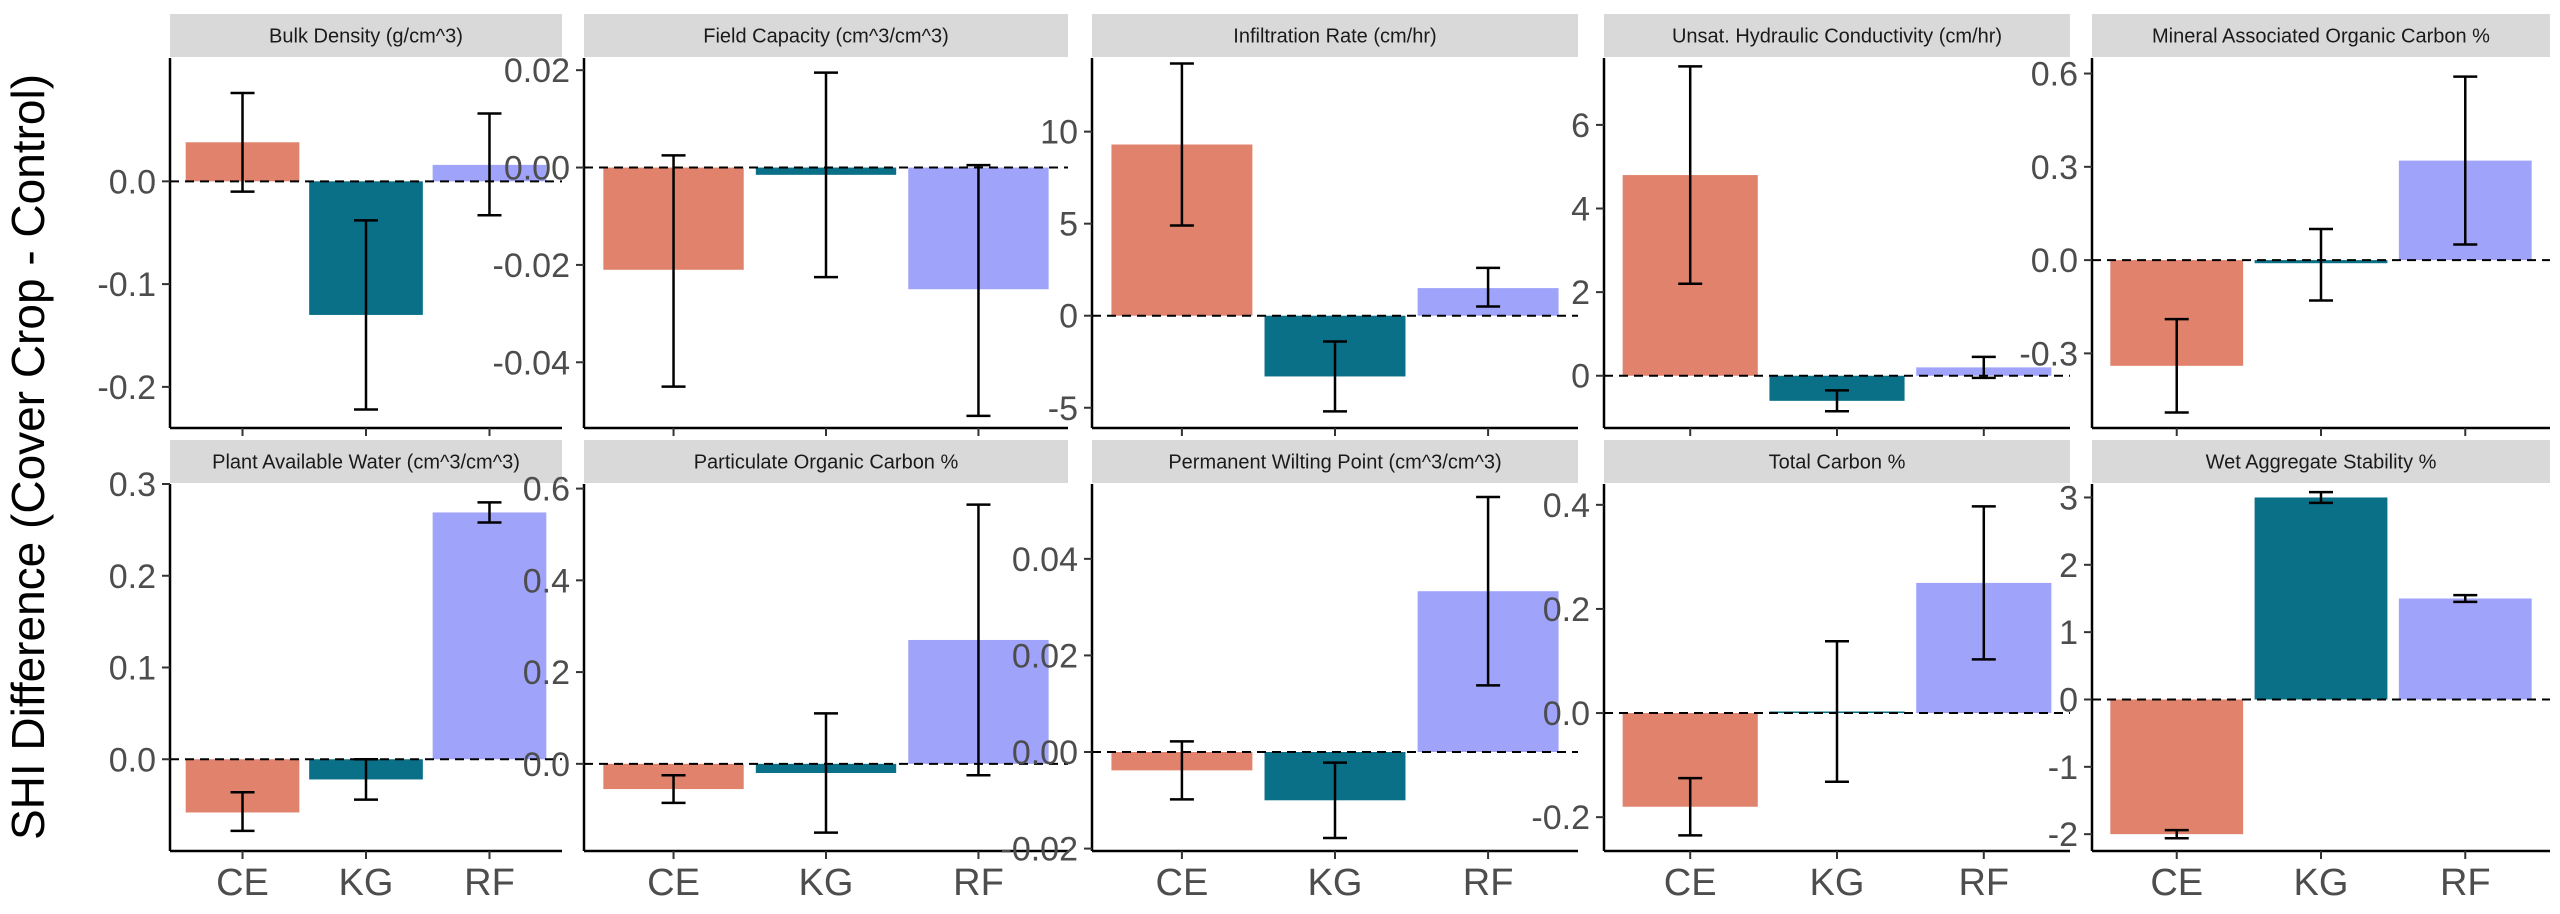 The width and height of the screenshot is (2560, 914). I want to click on facet-panel: Wet Aggregate Stability % -2 -1 0 1 2 3 CE KG RF, so click(2299, 672).